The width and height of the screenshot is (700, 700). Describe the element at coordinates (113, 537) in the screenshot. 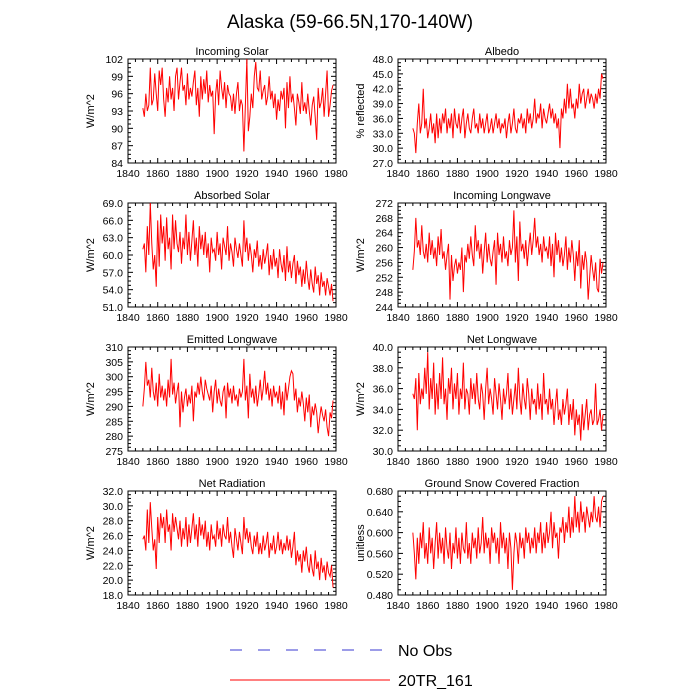

I see `y-tick-label: 26.0` at that location.